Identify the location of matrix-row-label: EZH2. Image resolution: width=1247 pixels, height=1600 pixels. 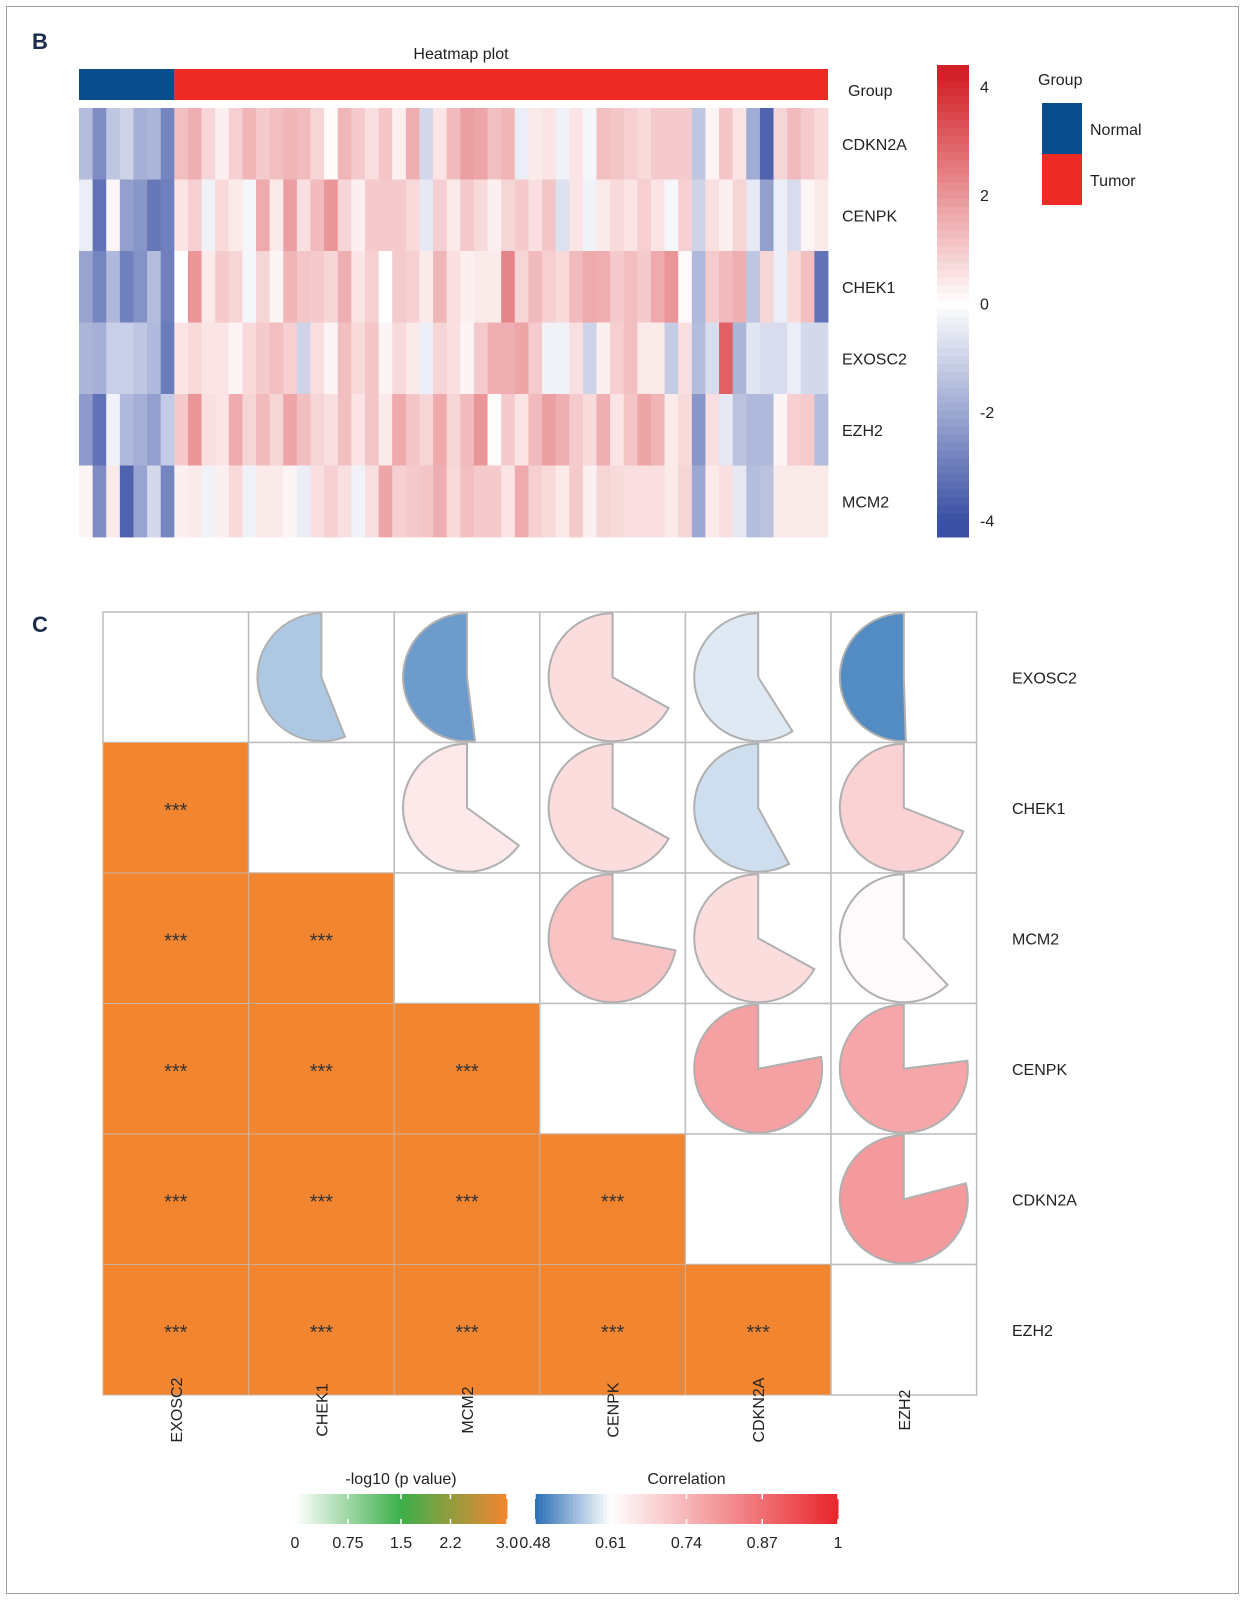
(1032, 1331).